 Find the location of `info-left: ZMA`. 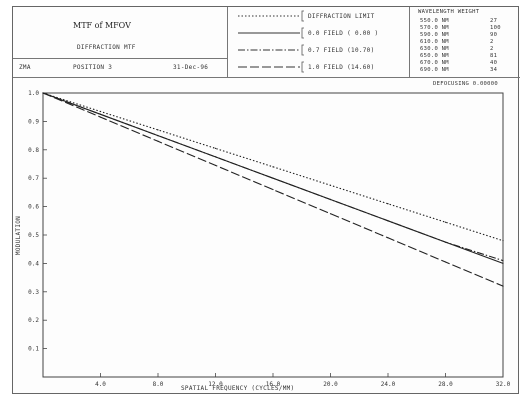

info-left: ZMA is located at coordinates (25, 67).